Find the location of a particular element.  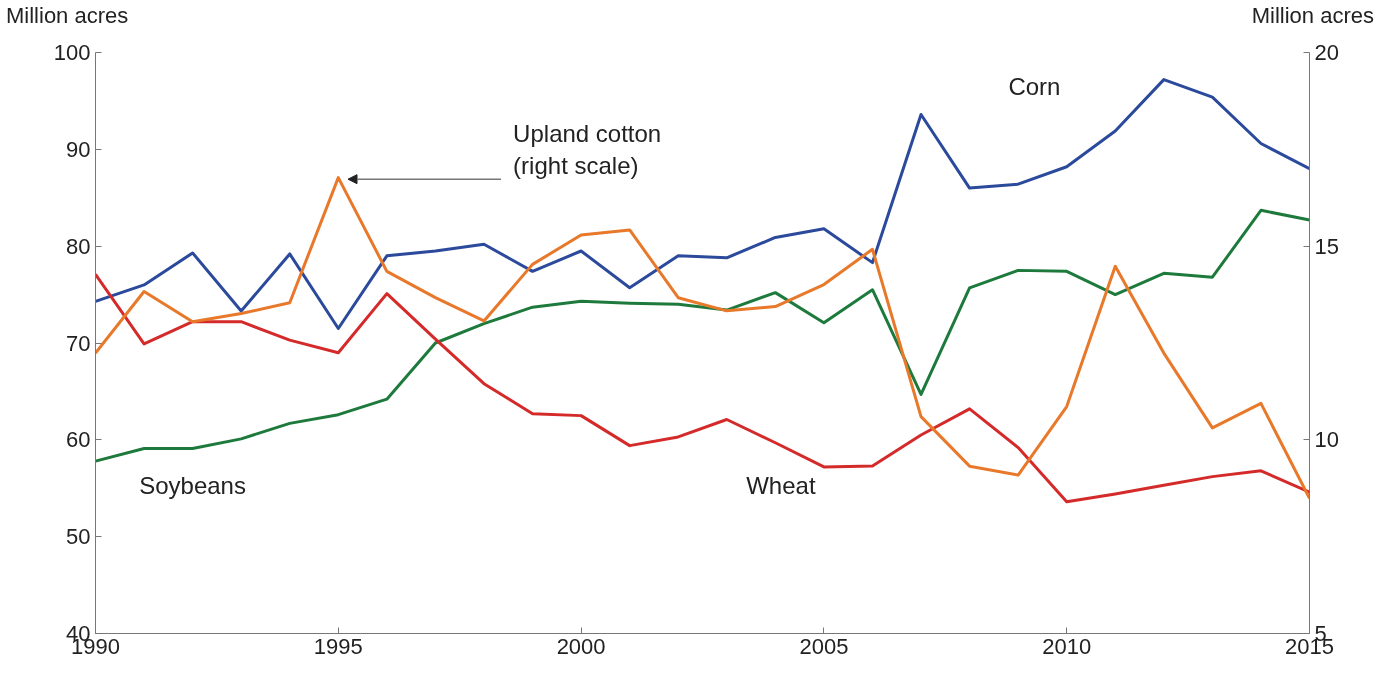

y2-tick-label: 20 is located at coordinates (1326, 52).